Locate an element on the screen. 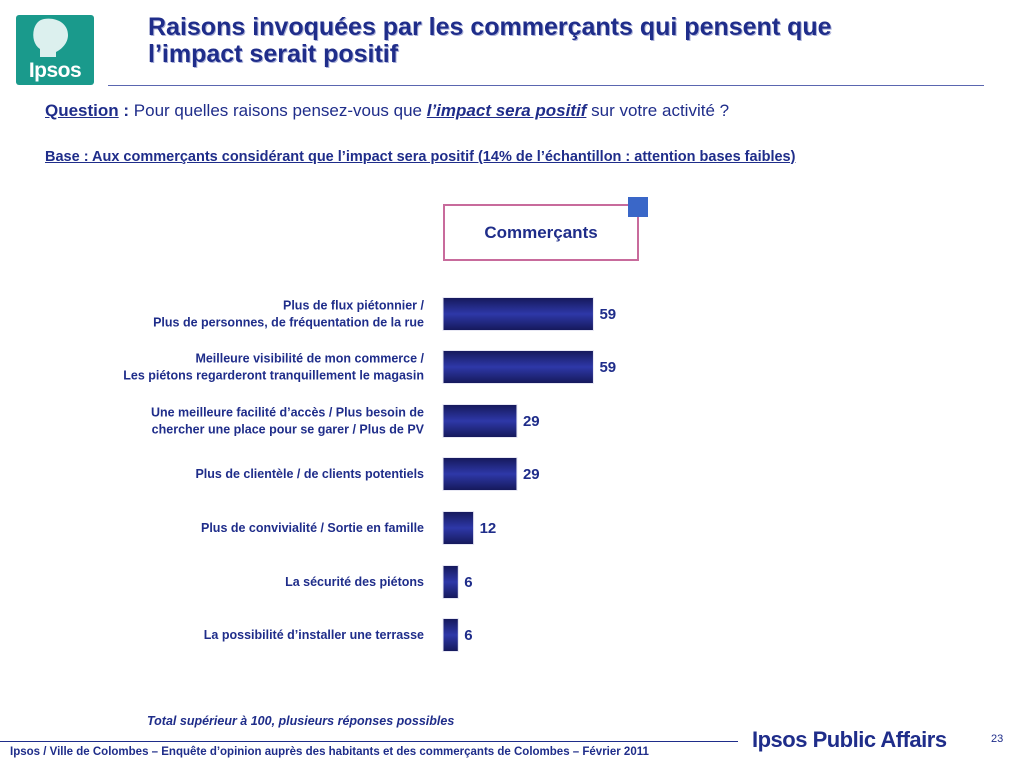 The image size is (1024, 768). bar-value-3: 29 is located at coordinates (531, 421).